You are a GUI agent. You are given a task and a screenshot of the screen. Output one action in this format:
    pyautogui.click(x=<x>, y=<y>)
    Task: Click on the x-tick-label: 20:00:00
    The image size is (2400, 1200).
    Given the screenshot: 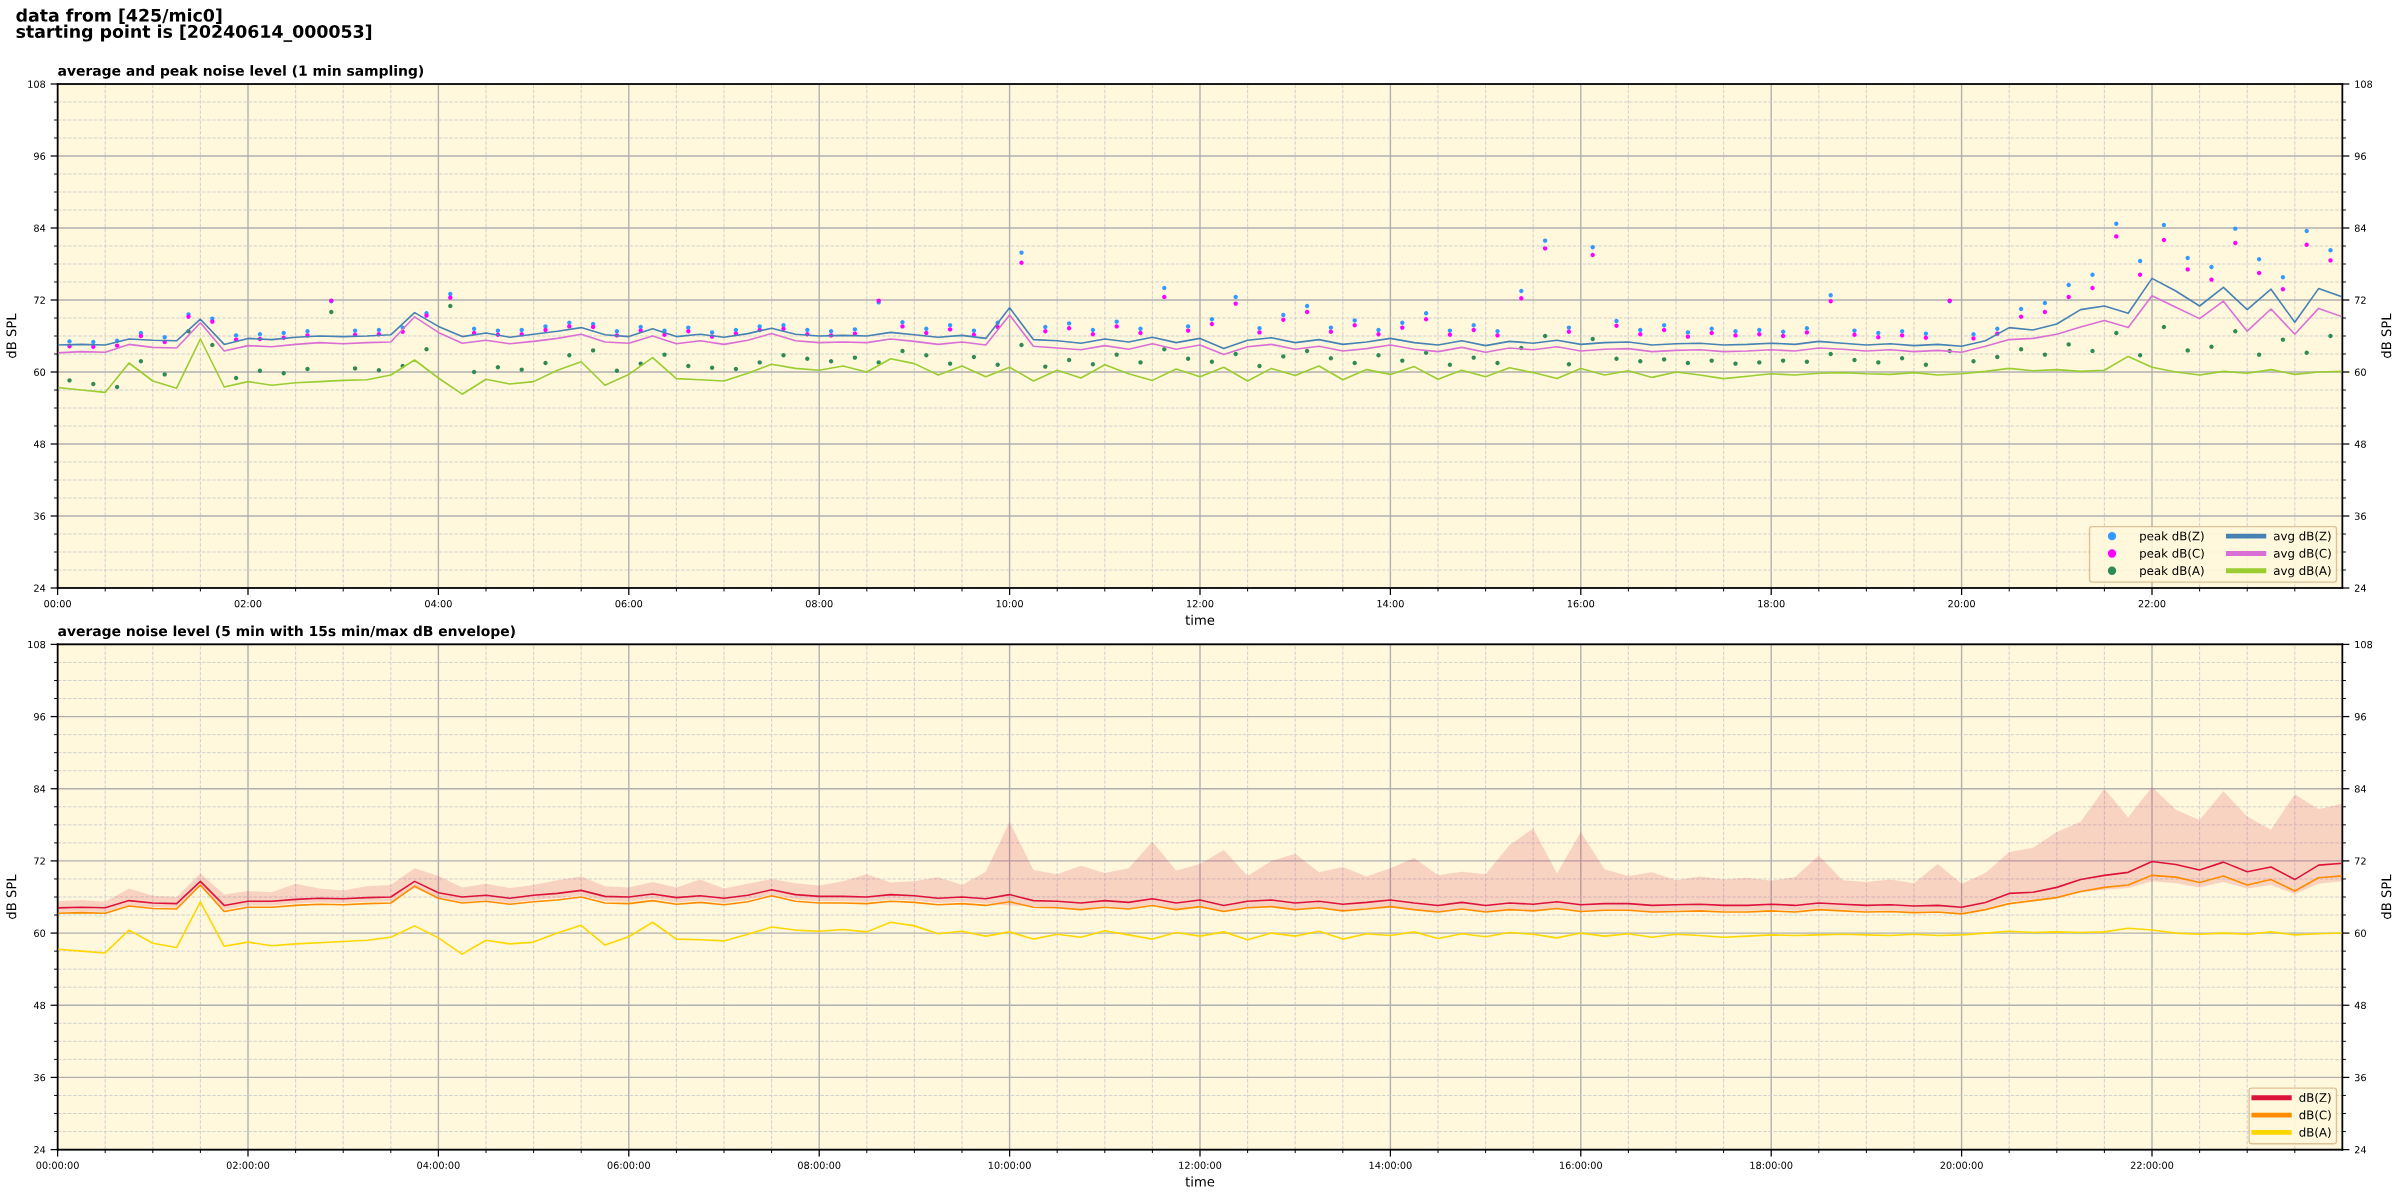 What is the action you would take?
    pyautogui.click(x=1961, y=1165)
    